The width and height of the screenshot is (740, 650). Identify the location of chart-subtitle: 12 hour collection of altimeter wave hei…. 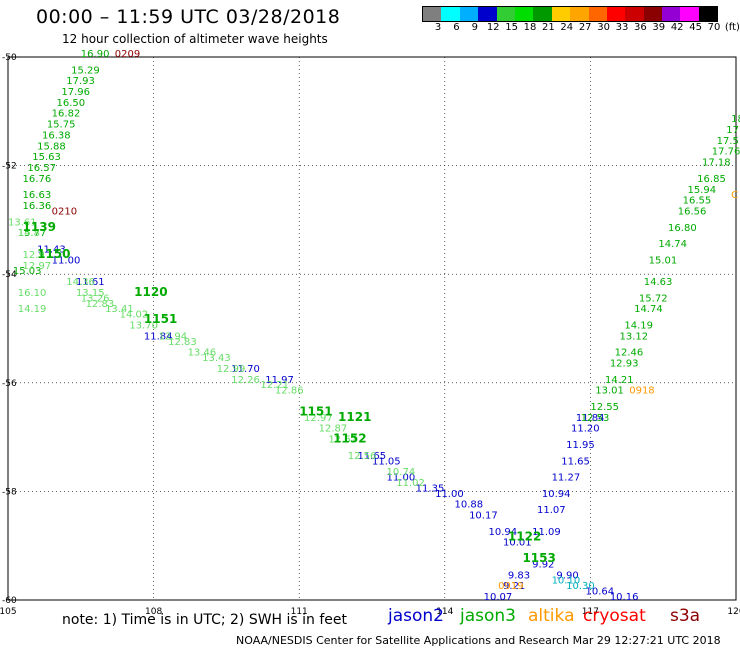
(195, 39).